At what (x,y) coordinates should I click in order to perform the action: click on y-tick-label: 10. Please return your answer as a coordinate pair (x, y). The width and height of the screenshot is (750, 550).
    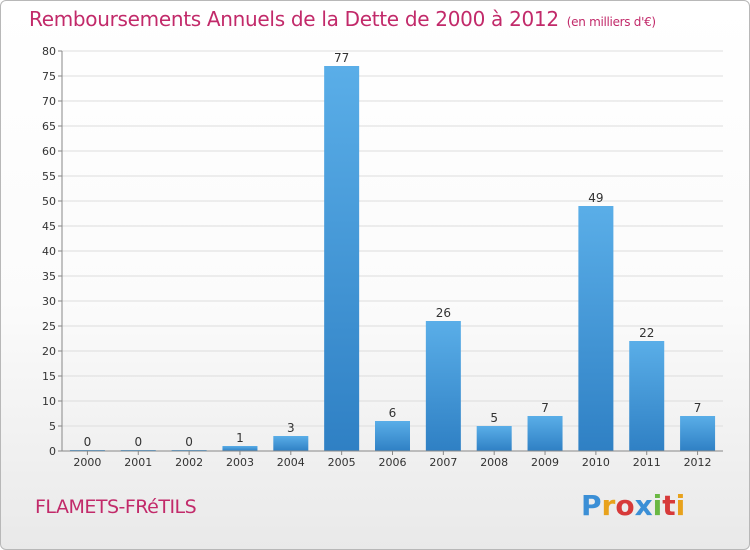
    Looking at the image, I should click on (49, 401).